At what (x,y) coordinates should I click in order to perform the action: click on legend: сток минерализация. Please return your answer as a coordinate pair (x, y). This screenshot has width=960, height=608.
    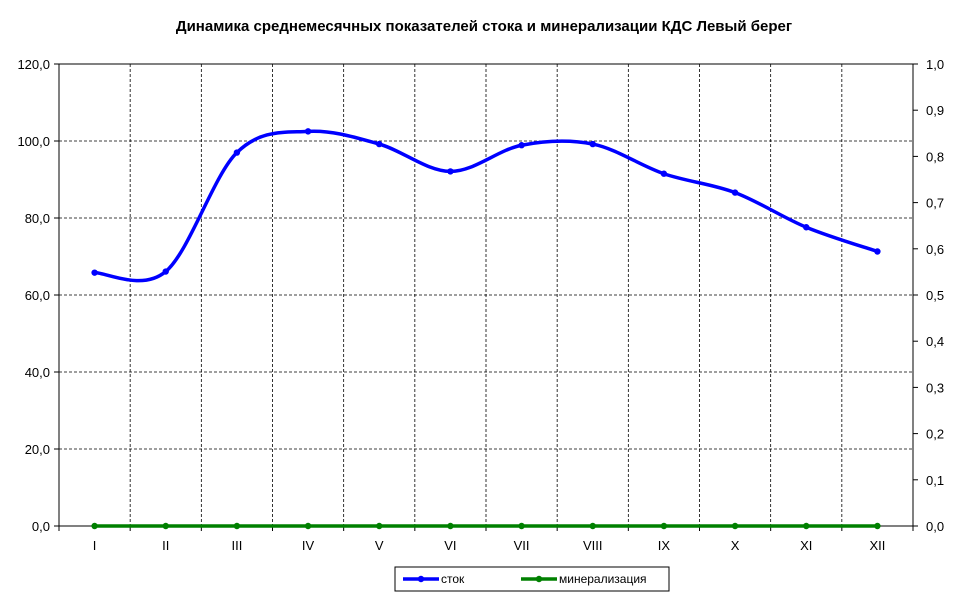
    Looking at the image, I should click on (532, 579).